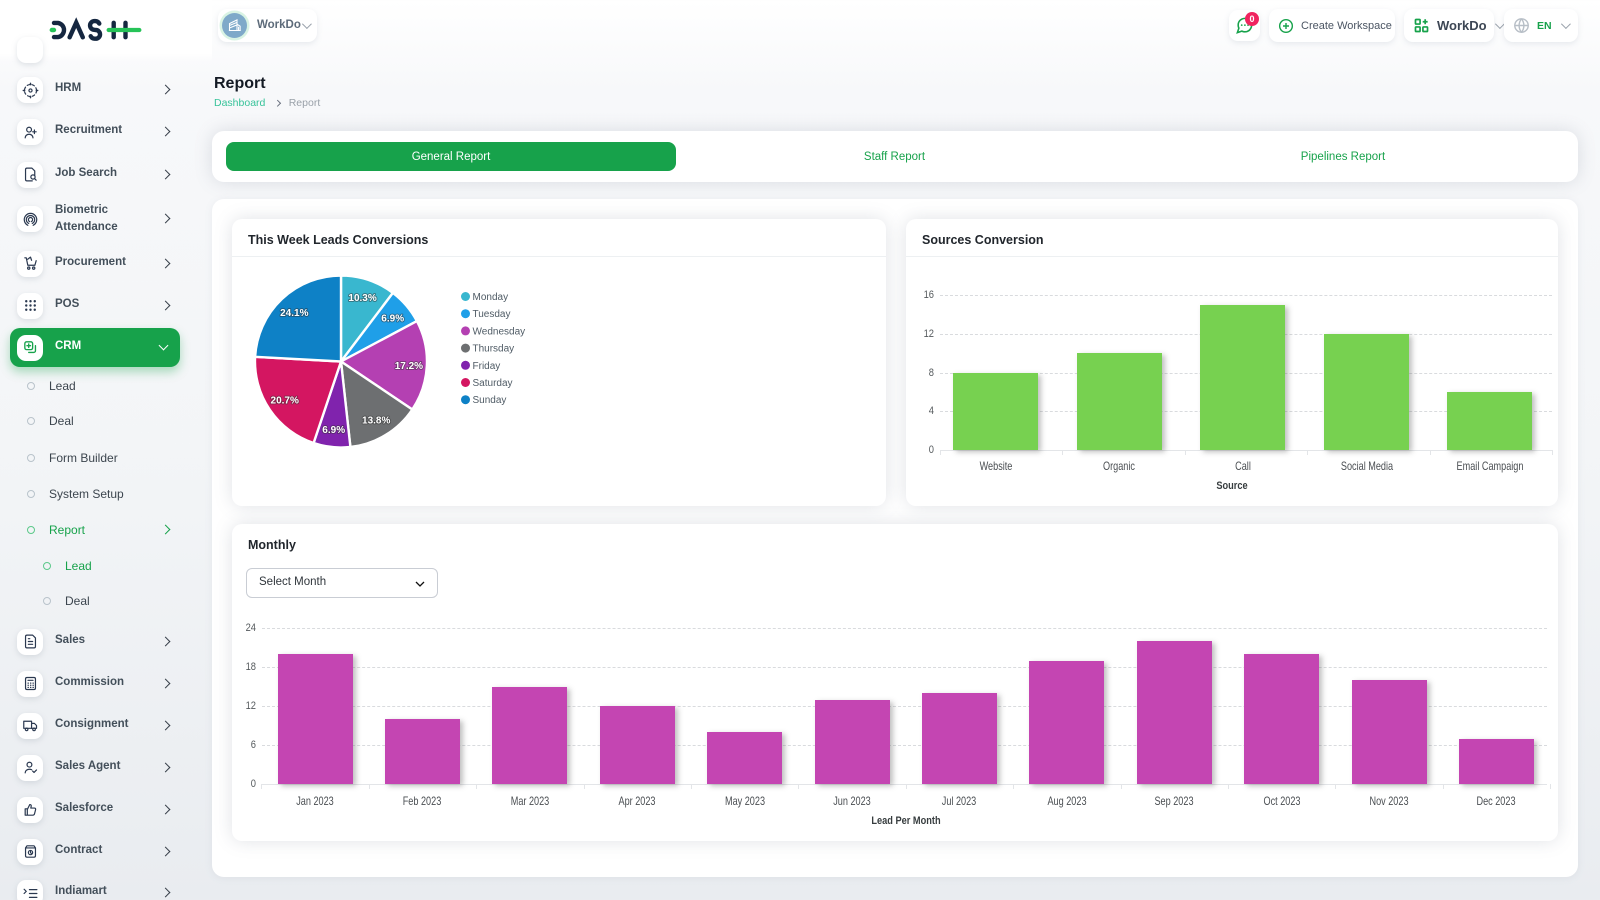  Describe the element at coordinates (494, 349) in the screenshot. I see `svg-text: Thursday` at that location.